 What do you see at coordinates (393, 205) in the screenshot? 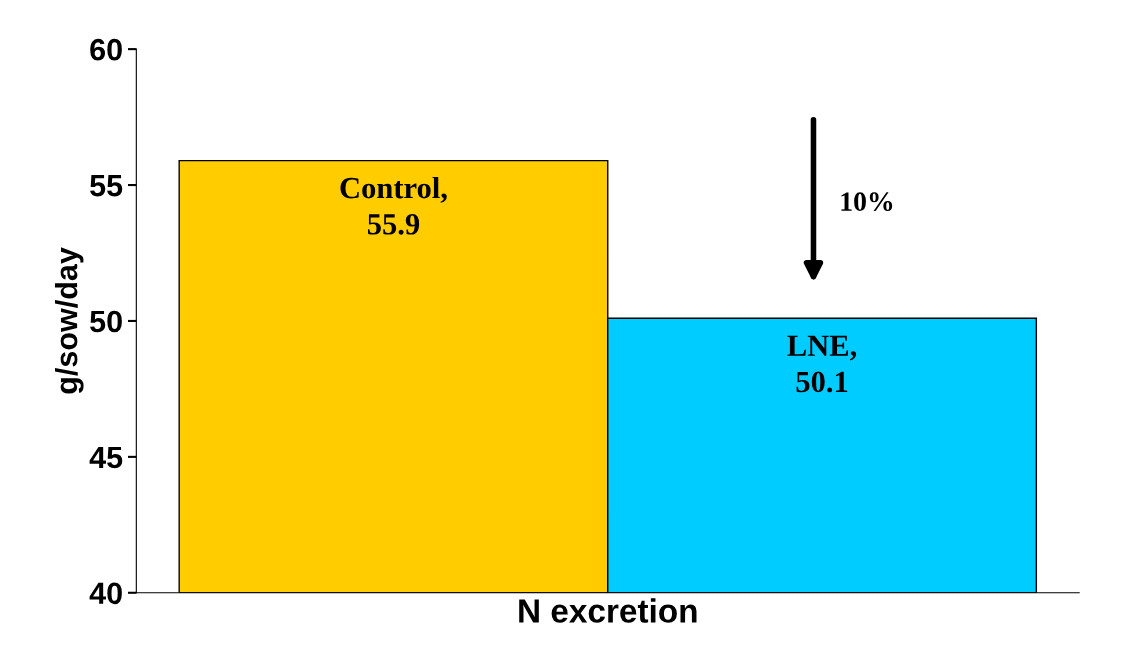
I see `data-label: Control, 55.9` at bounding box center [393, 205].